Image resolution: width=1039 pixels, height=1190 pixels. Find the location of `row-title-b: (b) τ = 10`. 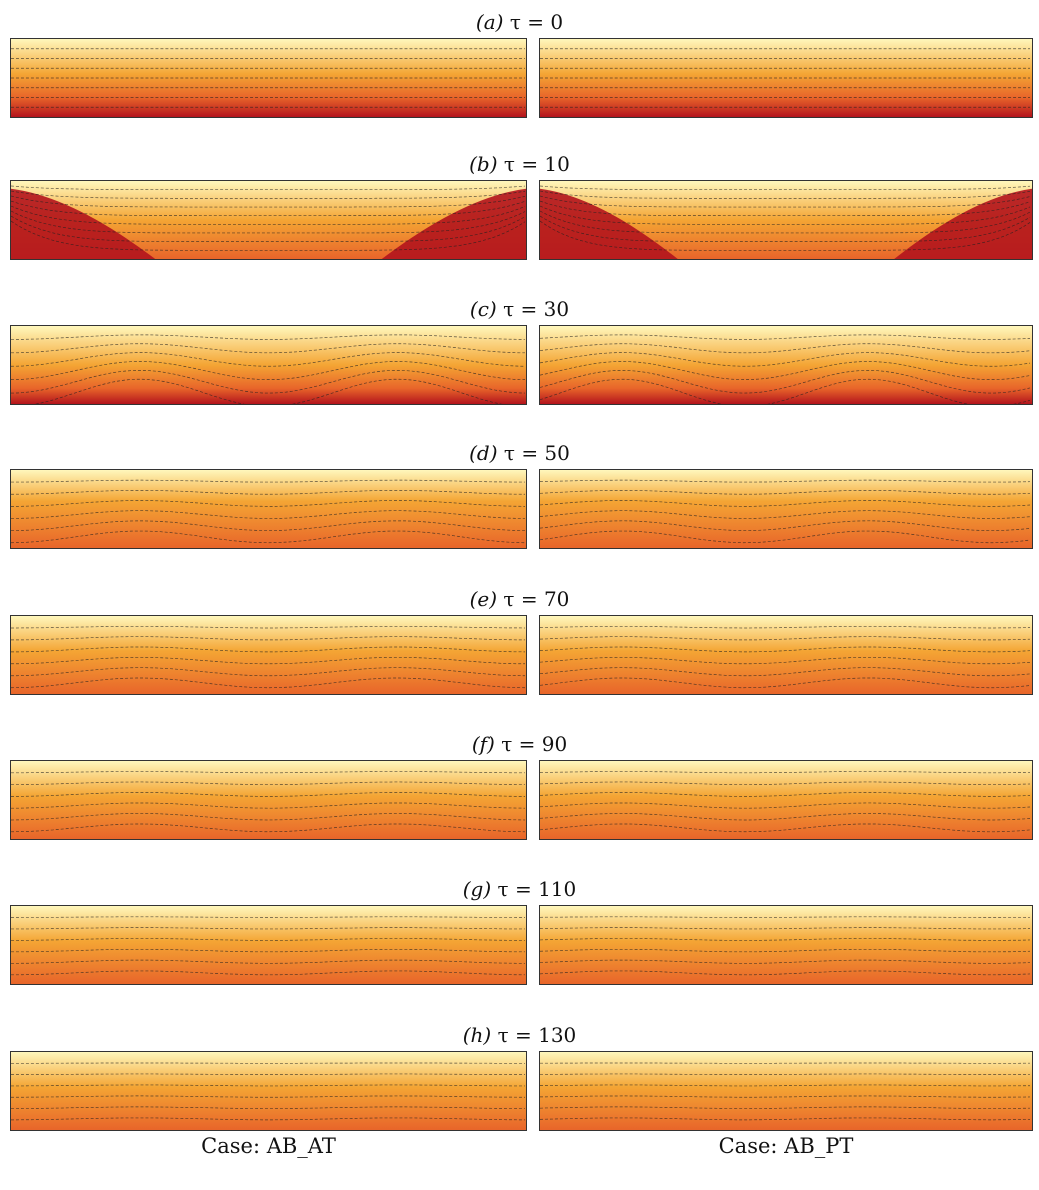

row-title-b: (b) τ = 10 is located at coordinates (519, 164).